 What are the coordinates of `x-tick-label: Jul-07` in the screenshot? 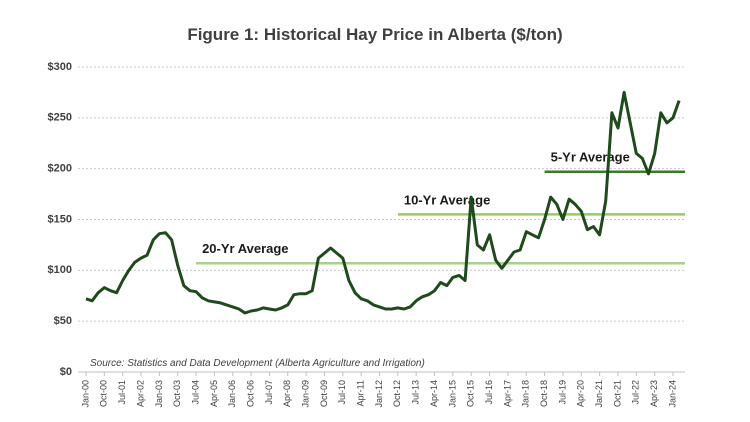 It's located at (269, 392).